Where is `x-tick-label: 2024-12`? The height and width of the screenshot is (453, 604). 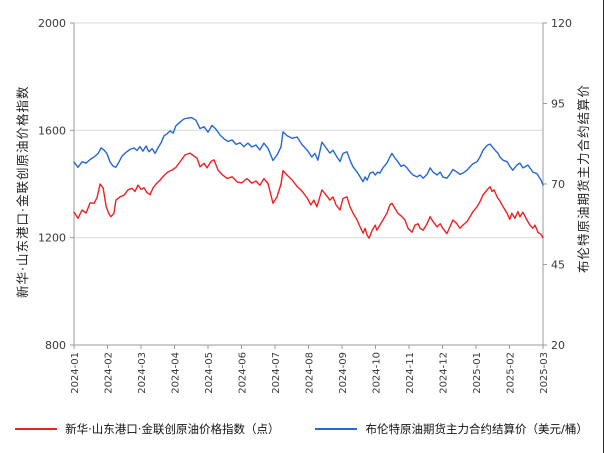
x-tick-label: 2024-12 is located at coordinates (444, 373).